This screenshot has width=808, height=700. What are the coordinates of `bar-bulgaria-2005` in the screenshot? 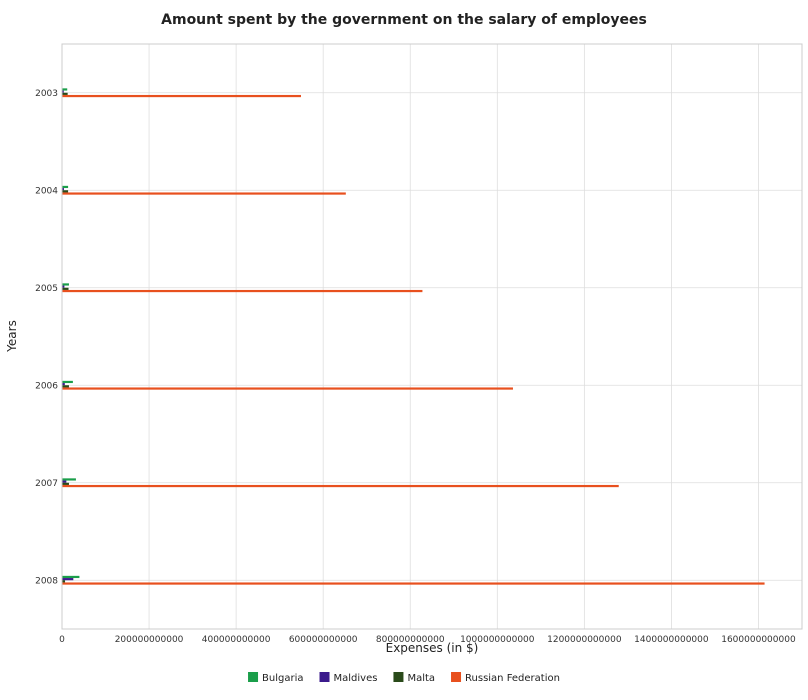 It's located at (65, 284).